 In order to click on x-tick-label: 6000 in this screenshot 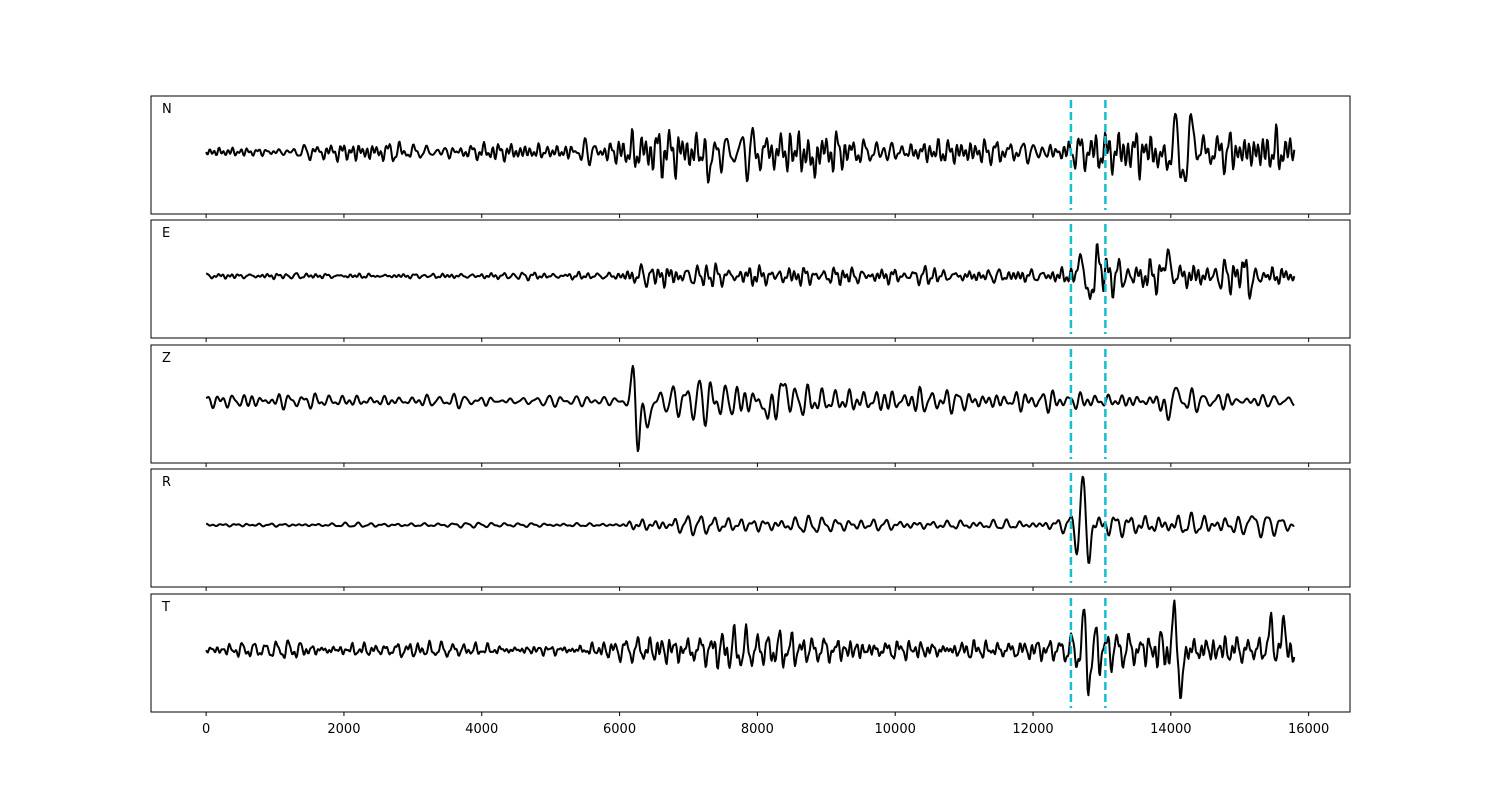, I will do `click(619, 729)`.